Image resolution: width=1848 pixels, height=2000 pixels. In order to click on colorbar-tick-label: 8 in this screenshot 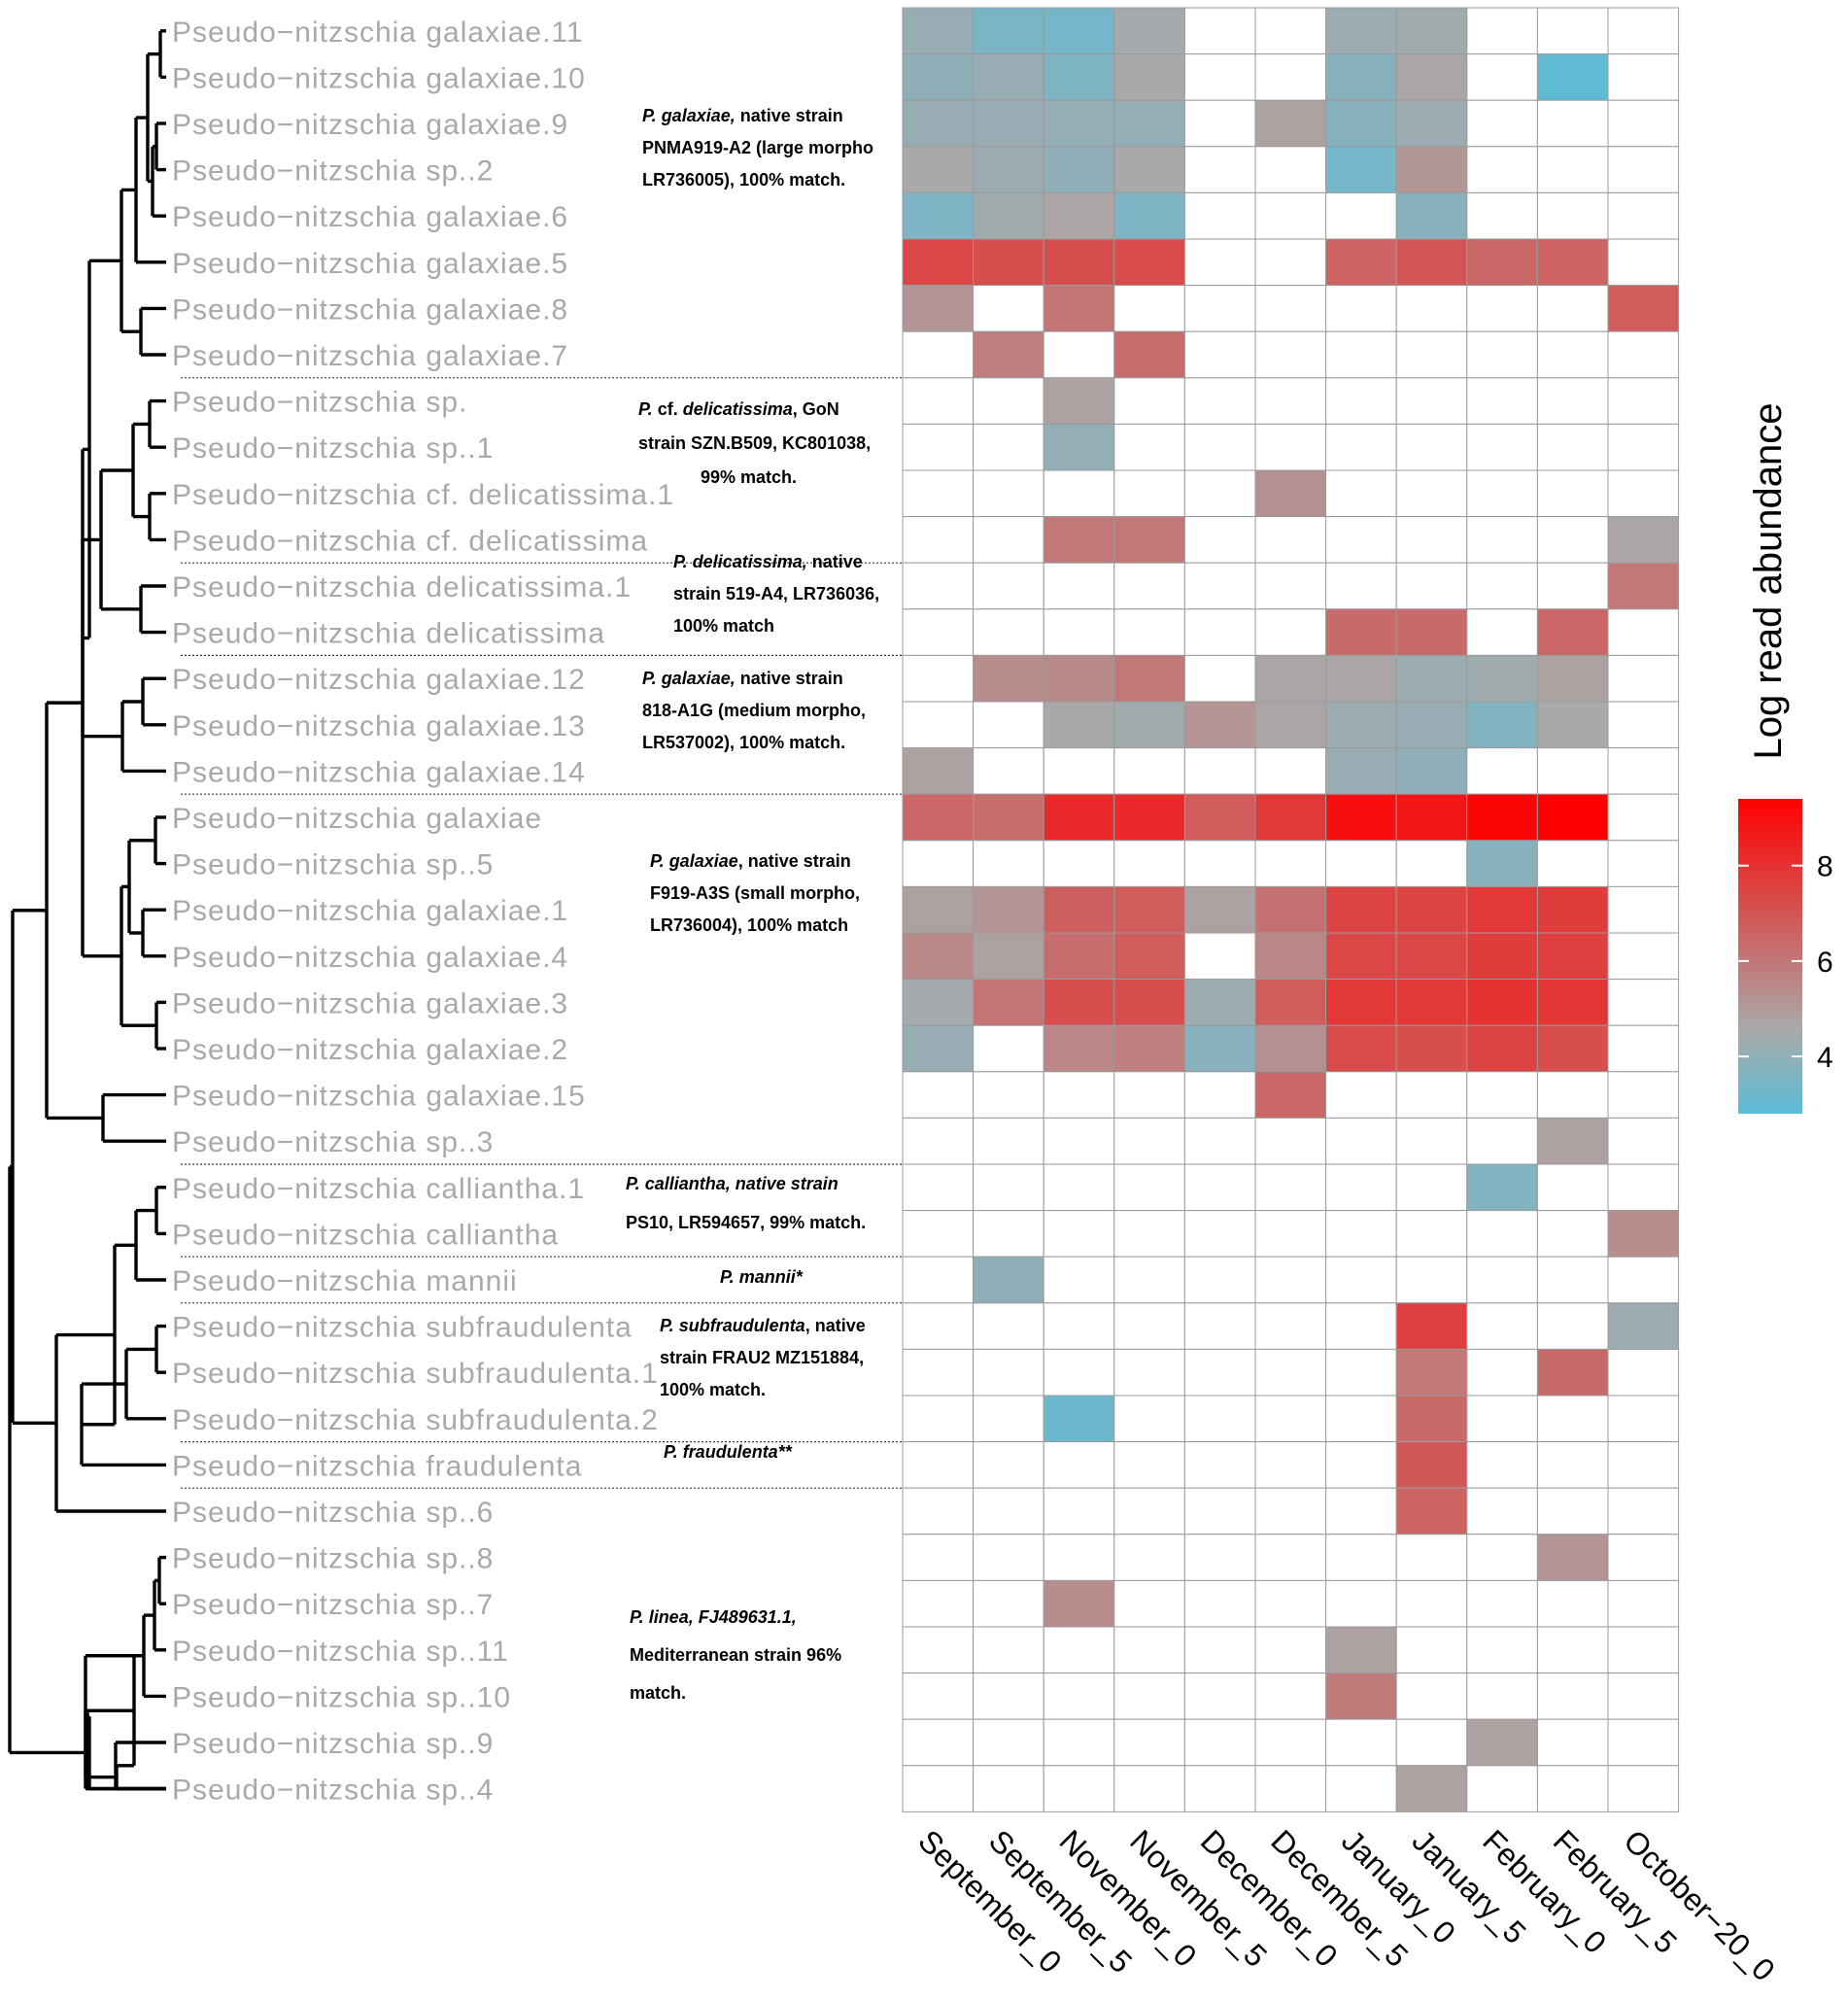, I will do `click(1825, 867)`.